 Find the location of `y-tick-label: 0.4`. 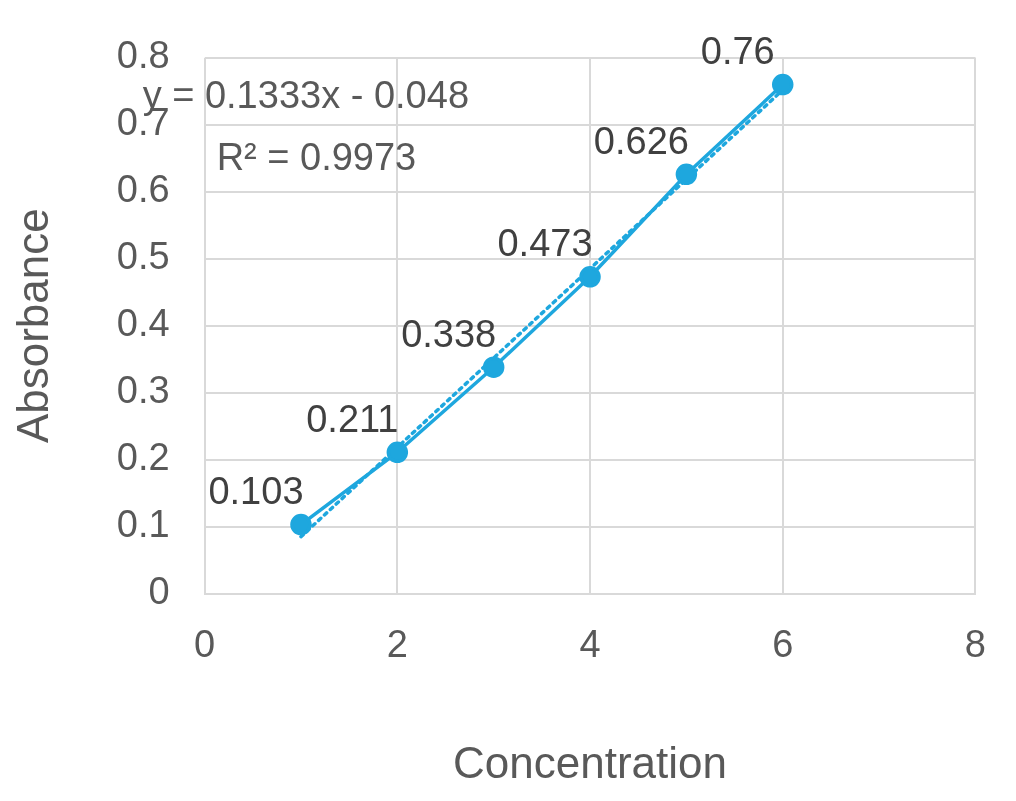

y-tick-label: 0.4 is located at coordinates (143, 323).